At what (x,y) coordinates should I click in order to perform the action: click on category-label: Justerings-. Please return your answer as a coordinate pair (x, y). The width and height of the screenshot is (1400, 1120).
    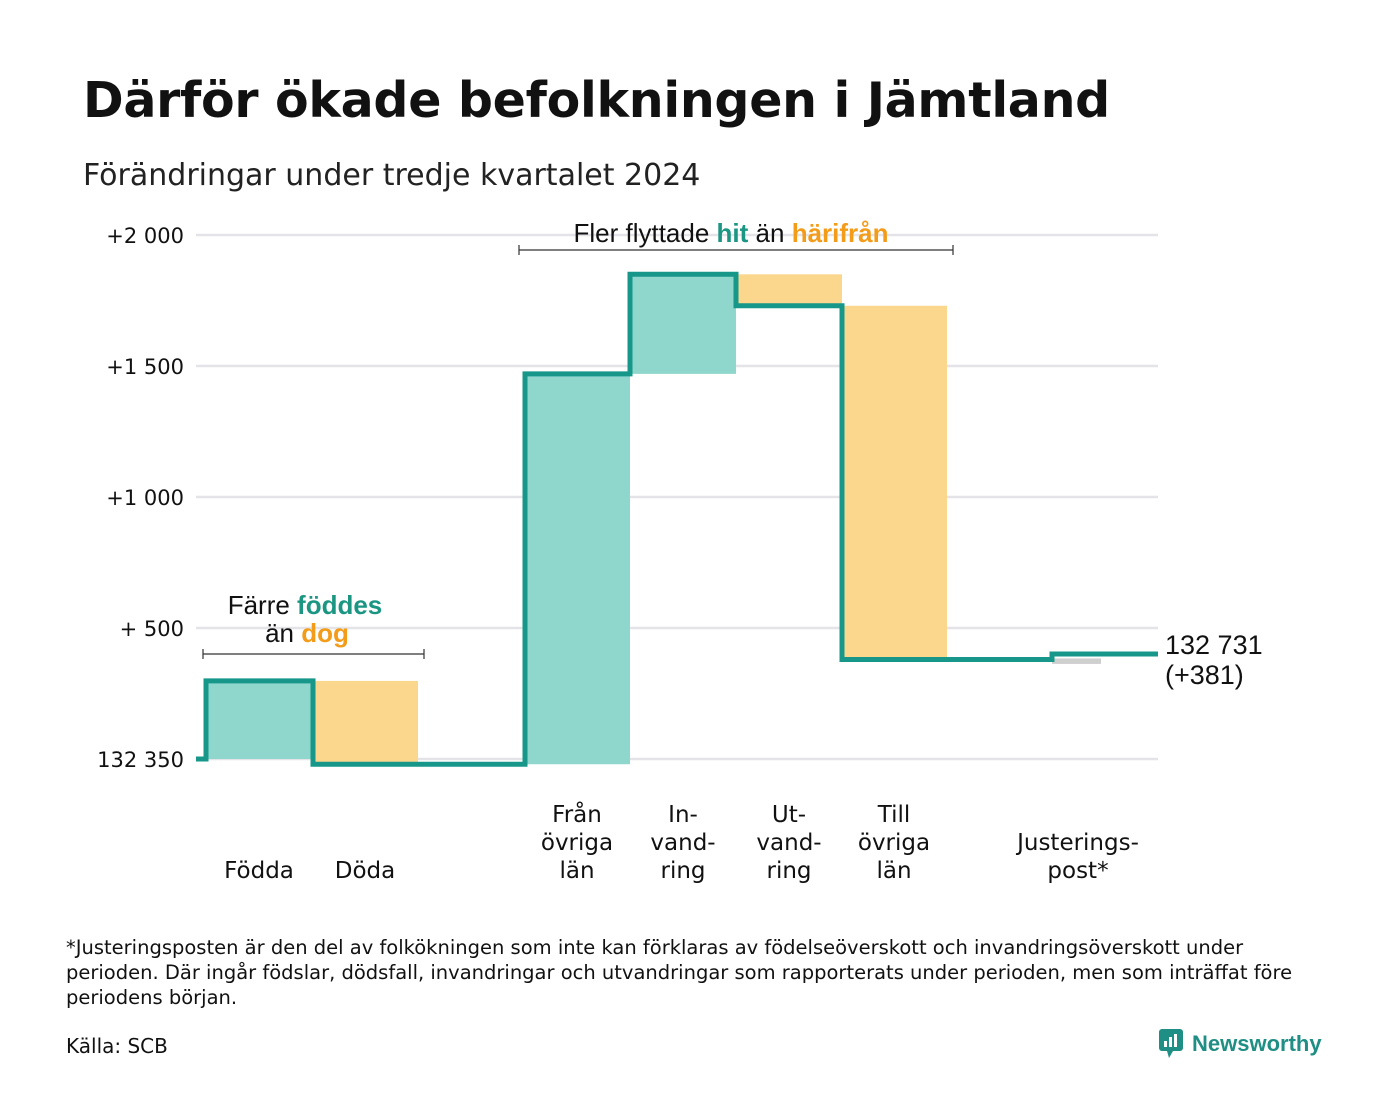
    Looking at the image, I should click on (1077, 843).